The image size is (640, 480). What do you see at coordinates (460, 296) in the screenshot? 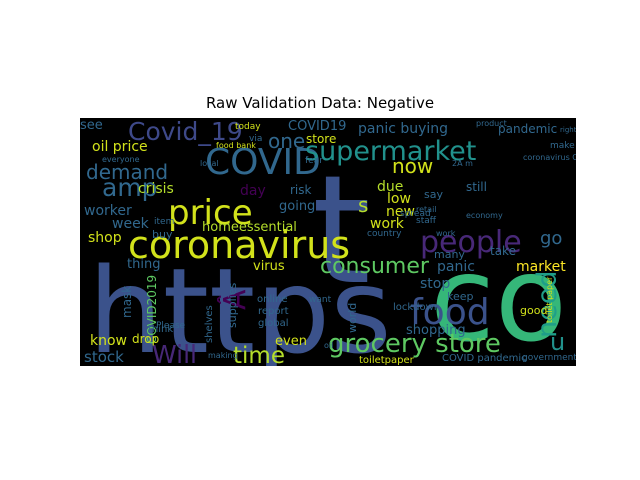
I see `word-53: keep` at bounding box center [460, 296].